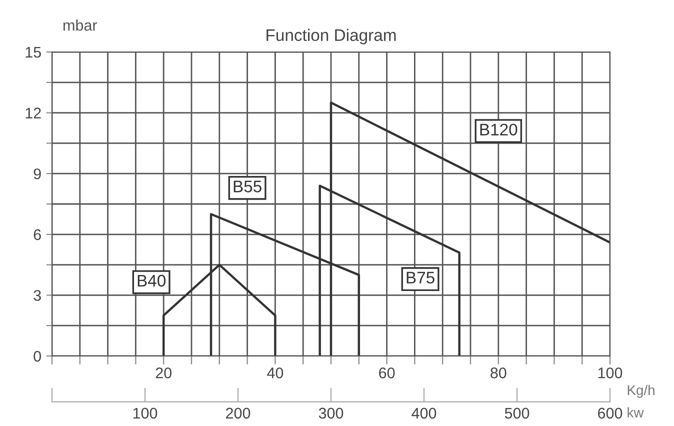 The height and width of the screenshot is (426, 674). What do you see at coordinates (37, 356) in the screenshot?
I see `y-tick-label: 0` at bounding box center [37, 356].